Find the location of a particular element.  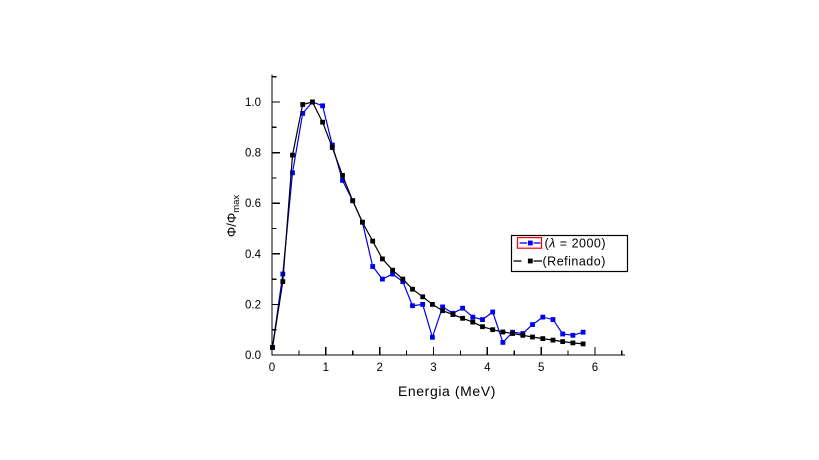

y-tick-label: 0.8 is located at coordinates (253, 154).